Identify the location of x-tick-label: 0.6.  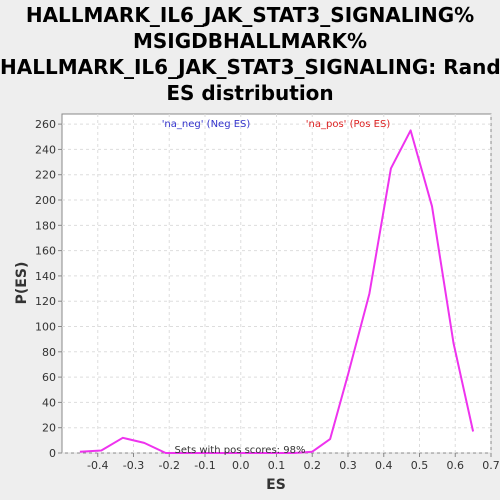
(456, 465).